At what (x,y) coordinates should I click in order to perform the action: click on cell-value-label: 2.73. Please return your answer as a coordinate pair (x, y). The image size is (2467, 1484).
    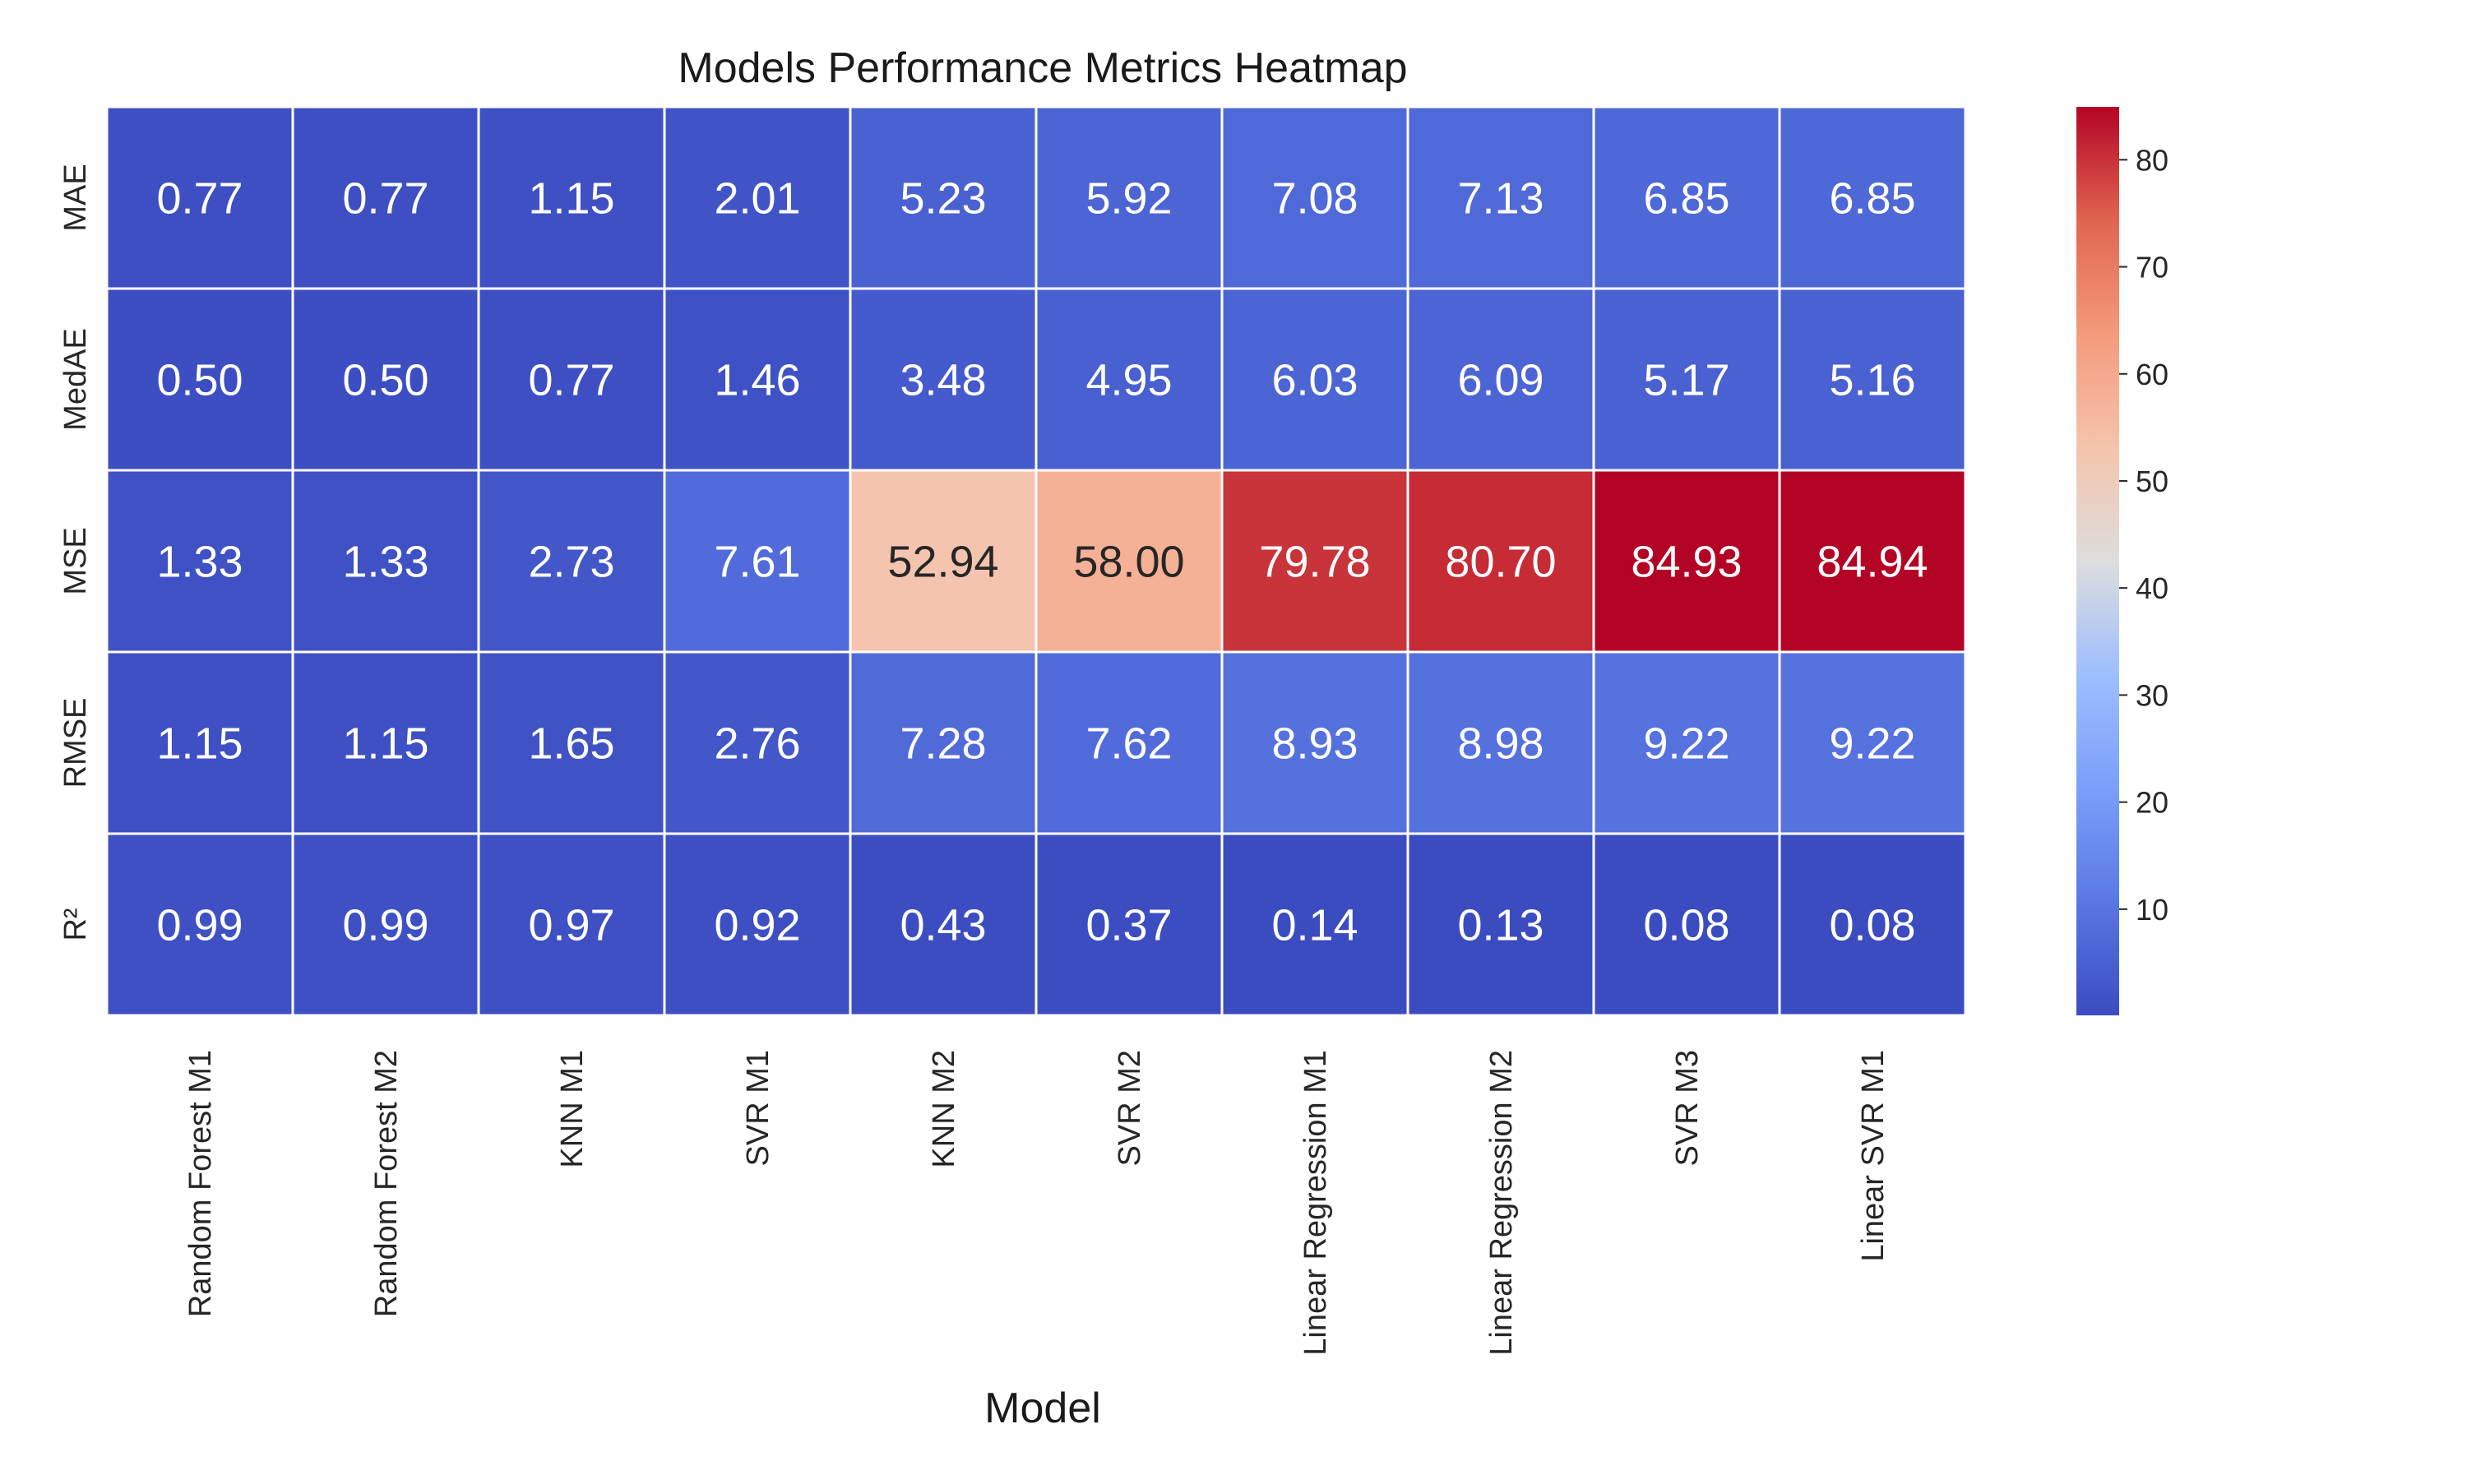
    Looking at the image, I should click on (571, 563).